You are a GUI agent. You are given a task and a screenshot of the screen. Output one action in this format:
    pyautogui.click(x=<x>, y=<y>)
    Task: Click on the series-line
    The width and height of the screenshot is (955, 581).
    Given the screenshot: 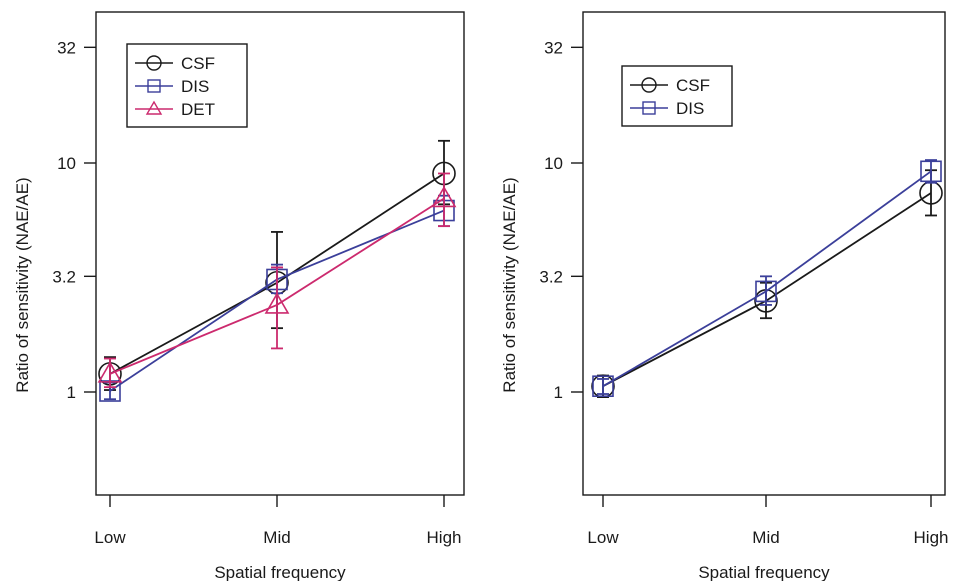 What is the action you would take?
    pyautogui.click(x=767, y=278)
    